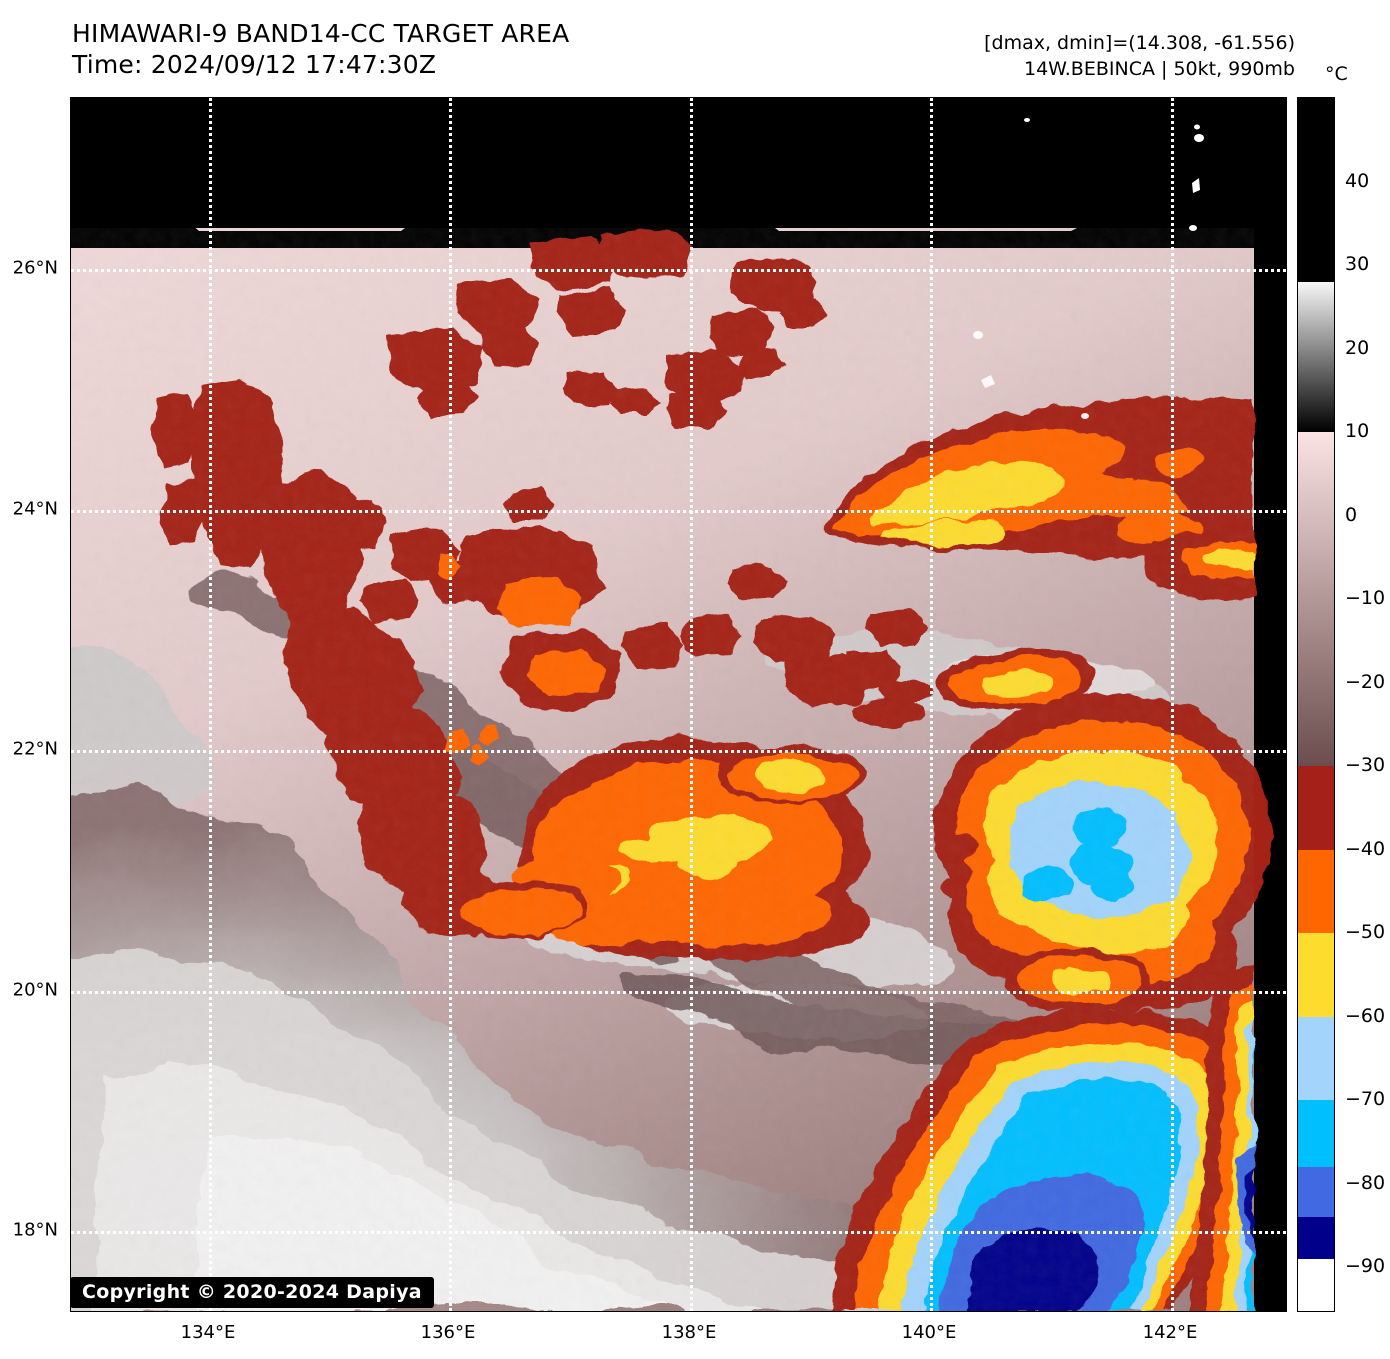 The image size is (1390, 1359). I want to click on colorbar-tick-label: 10, so click(1357, 431).